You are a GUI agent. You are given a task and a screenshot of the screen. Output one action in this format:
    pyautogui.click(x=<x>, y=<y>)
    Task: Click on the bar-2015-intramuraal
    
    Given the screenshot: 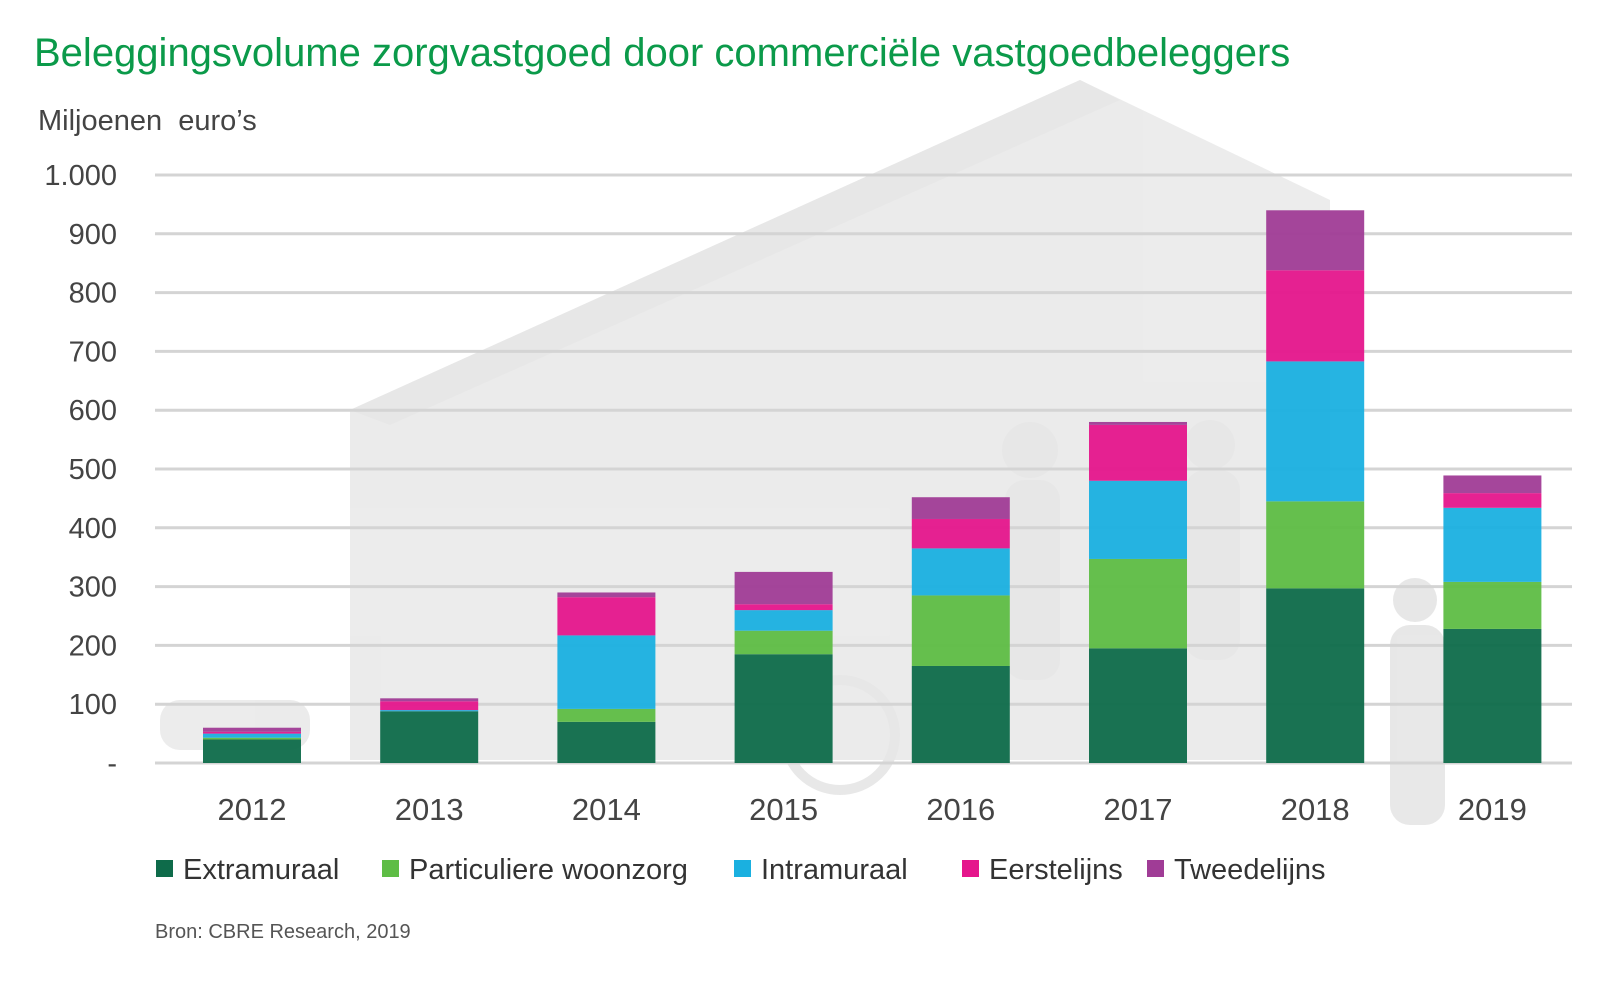 What is the action you would take?
    pyautogui.click(x=783, y=620)
    